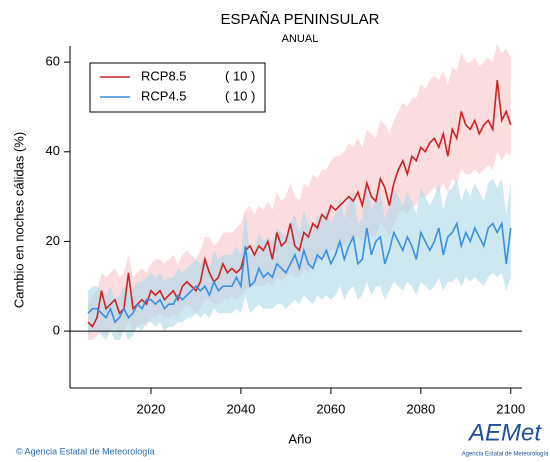 Image resolution: width=550 pixels, height=462 pixels. I want to click on y-tick-label: 60, so click(53, 61).